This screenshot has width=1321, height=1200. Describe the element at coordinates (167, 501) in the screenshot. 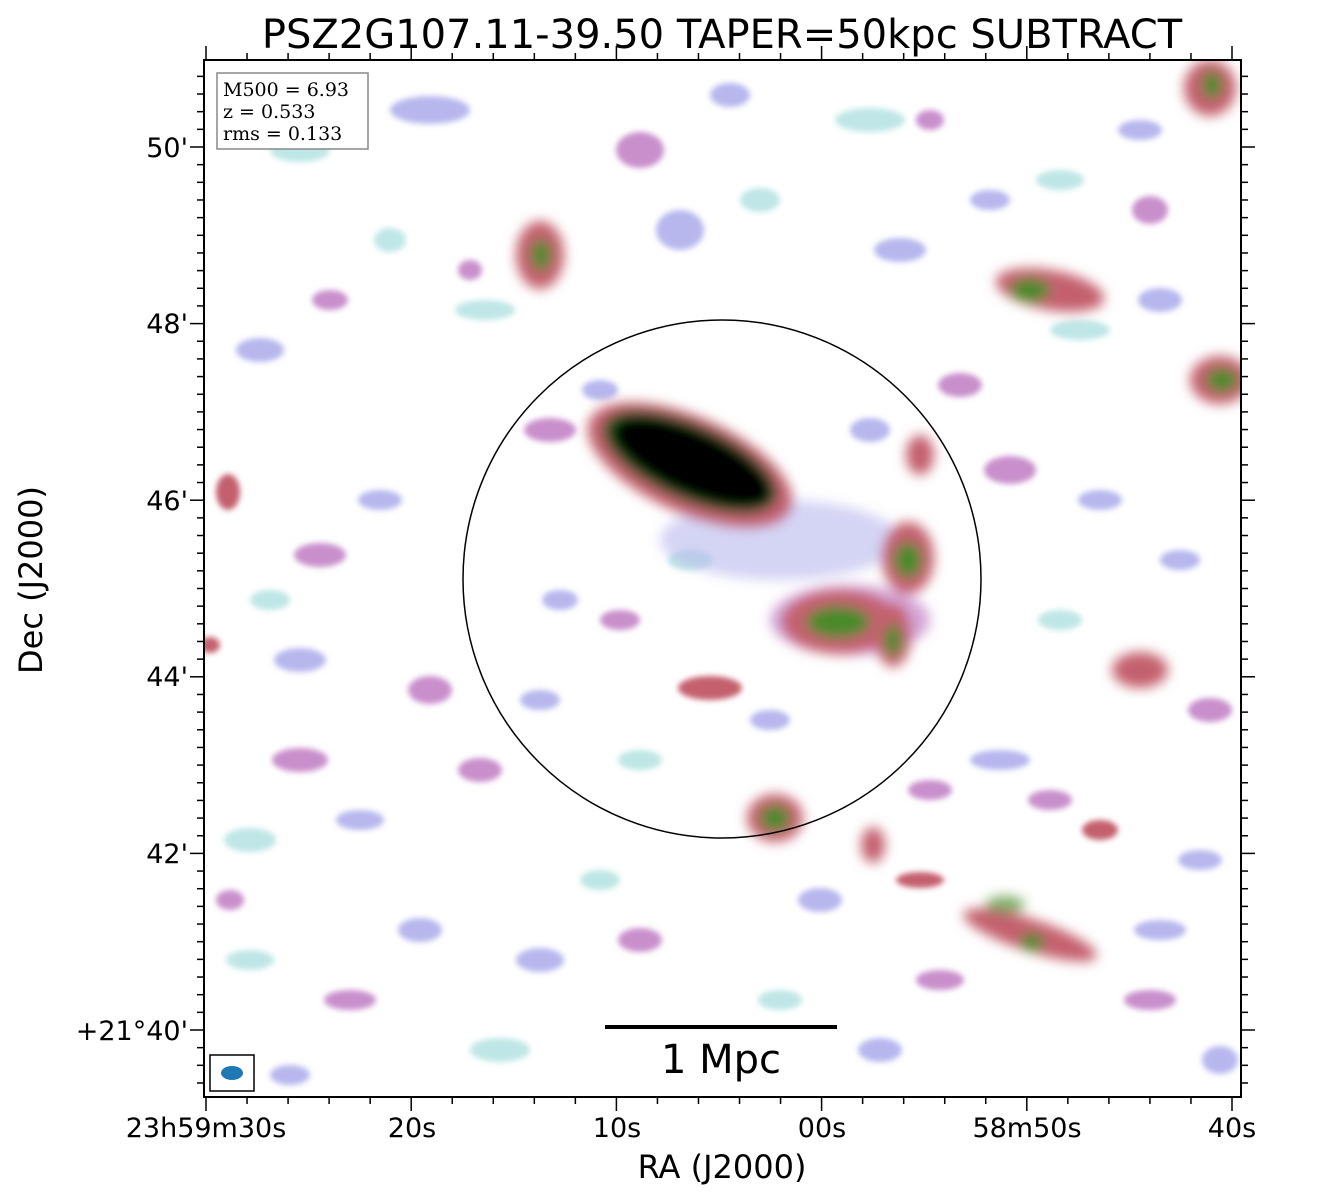

I see `y-tick-label: 46'` at that location.